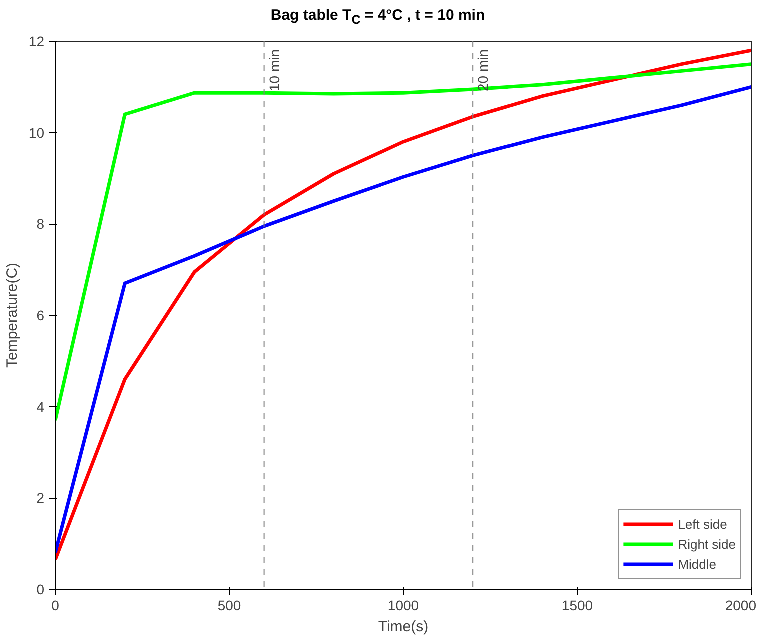  Describe the element at coordinates (697, 564) in the screenshot. I see `legend-label: Middle` at that location.